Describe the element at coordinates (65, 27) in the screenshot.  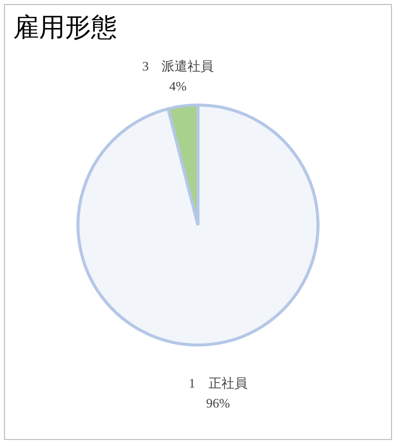
I see `chart-title: 雇用形態` at that location.